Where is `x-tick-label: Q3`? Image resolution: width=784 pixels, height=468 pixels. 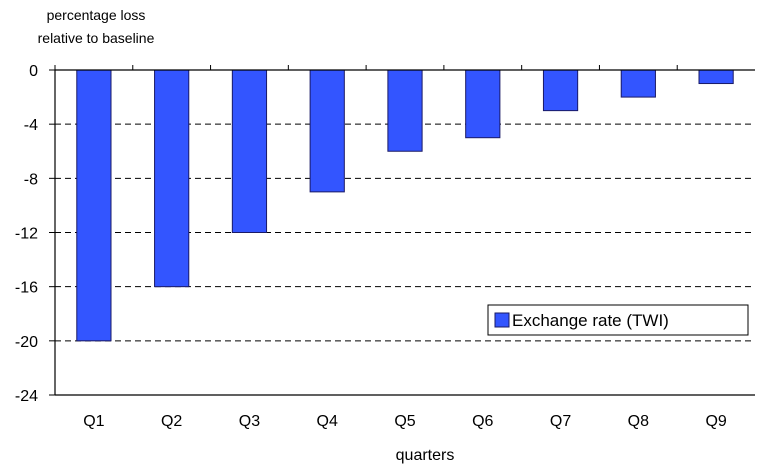 x-tick-label: Q3 is located at coordinates (249, 421).